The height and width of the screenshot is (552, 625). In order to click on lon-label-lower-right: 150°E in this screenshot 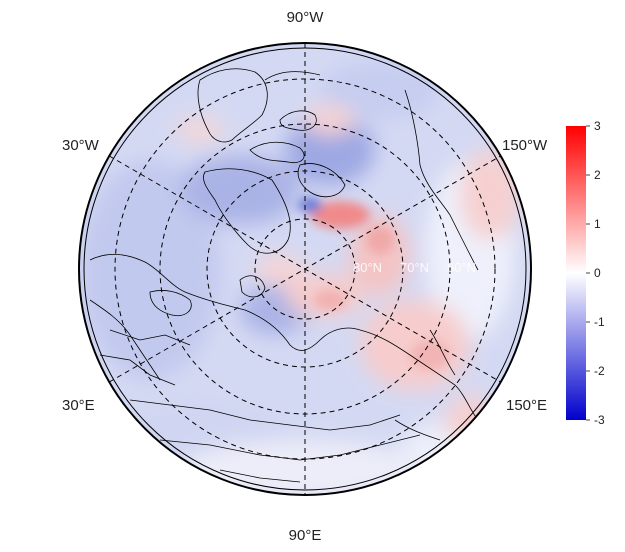, I will do `click(526, 405)`.